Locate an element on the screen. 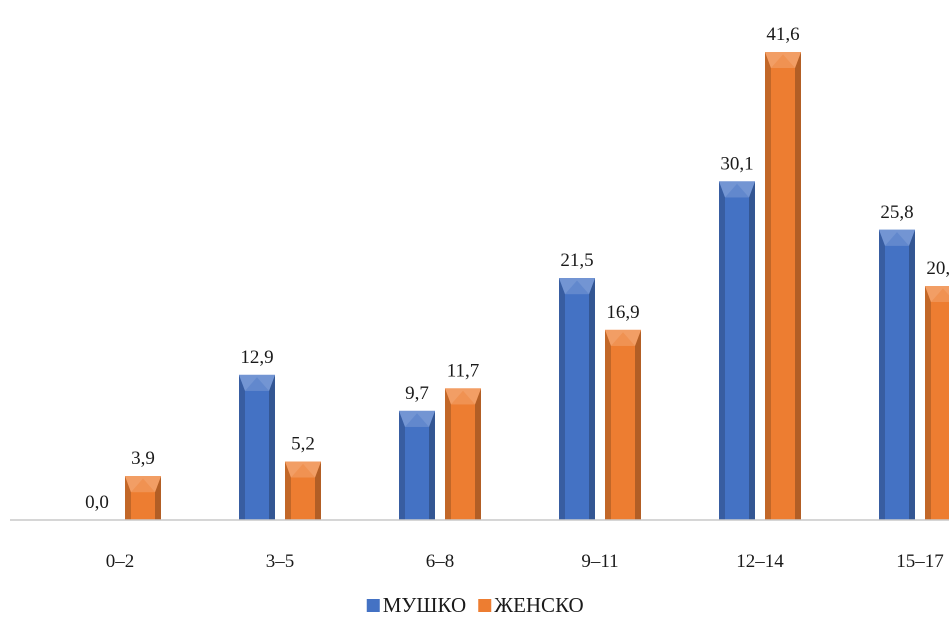 This screenshot has height=633, width=949. data-label-мушко-4: 30,1 is located at coordinates (736, 163).